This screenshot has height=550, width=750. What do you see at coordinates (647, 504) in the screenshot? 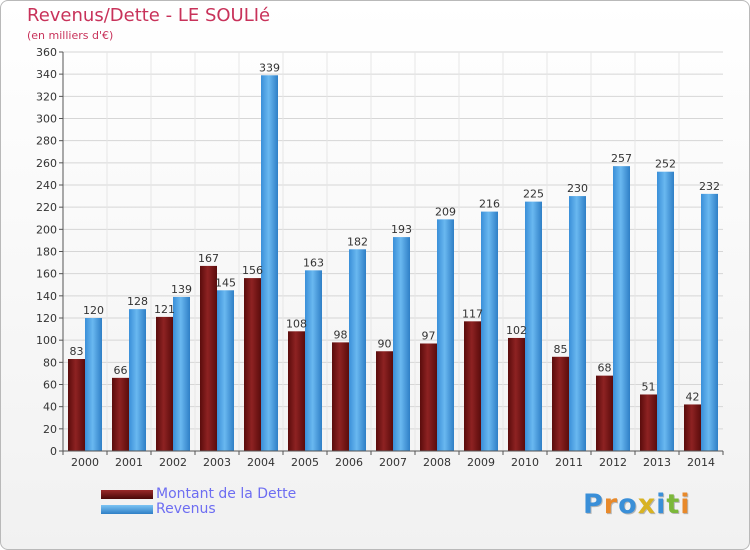
I see `logo-letter: x` at bounding box center [647, 504].